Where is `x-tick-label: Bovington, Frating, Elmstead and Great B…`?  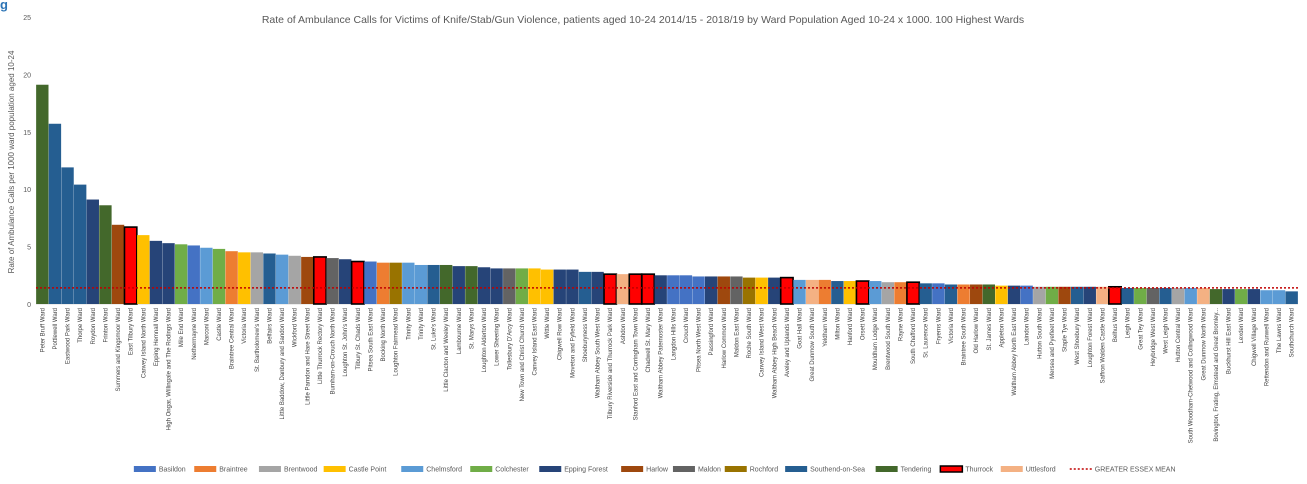 x-tick-label: Bovington, Frating, Elmstead and Great B… is located at coordinates (1217, 375).